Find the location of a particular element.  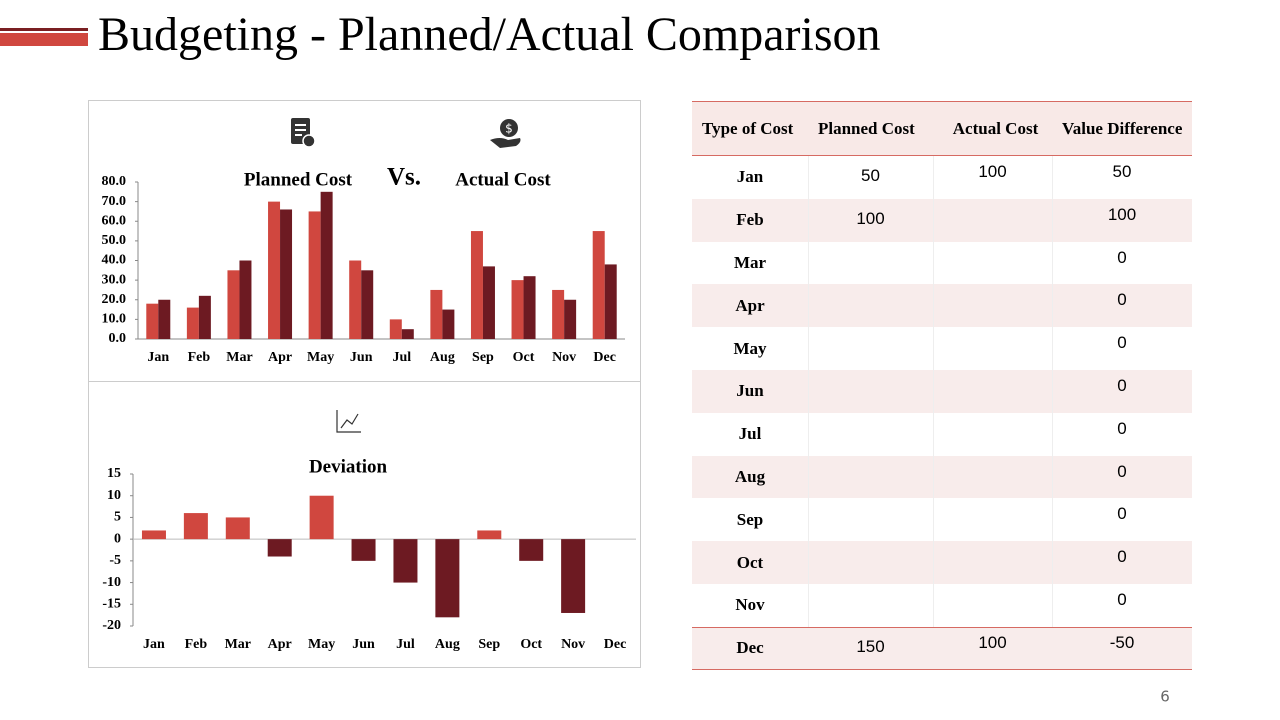

x-tick-label: Sep is located at coordinates (483, 357).